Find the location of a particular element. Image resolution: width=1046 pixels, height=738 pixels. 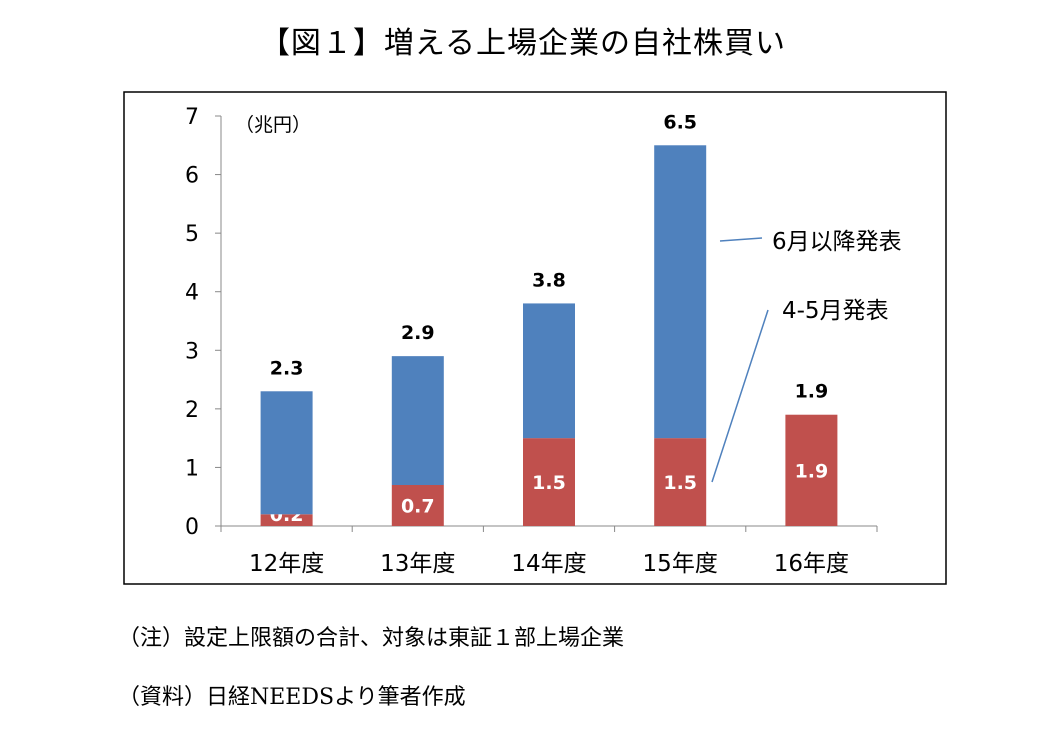

total-label: 3.8 is located at coordinates (549, 280).